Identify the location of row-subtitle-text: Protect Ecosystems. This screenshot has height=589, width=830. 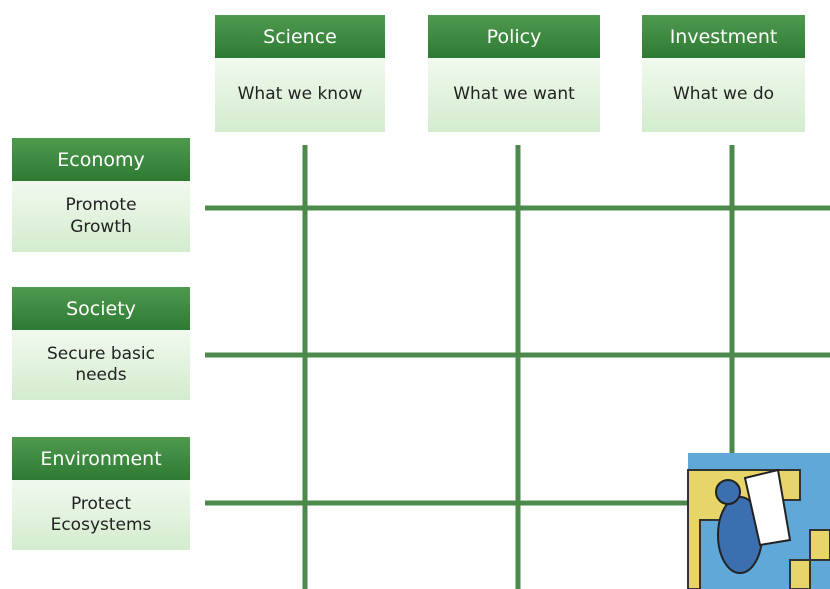
(101, 514).